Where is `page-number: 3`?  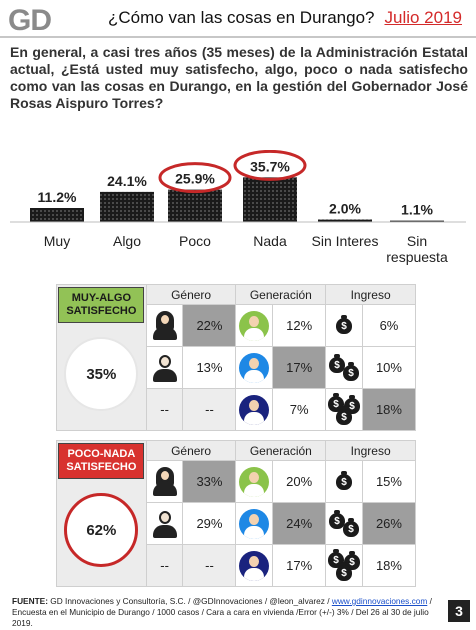
page-number: 3 is located at coordinates (459, 611).